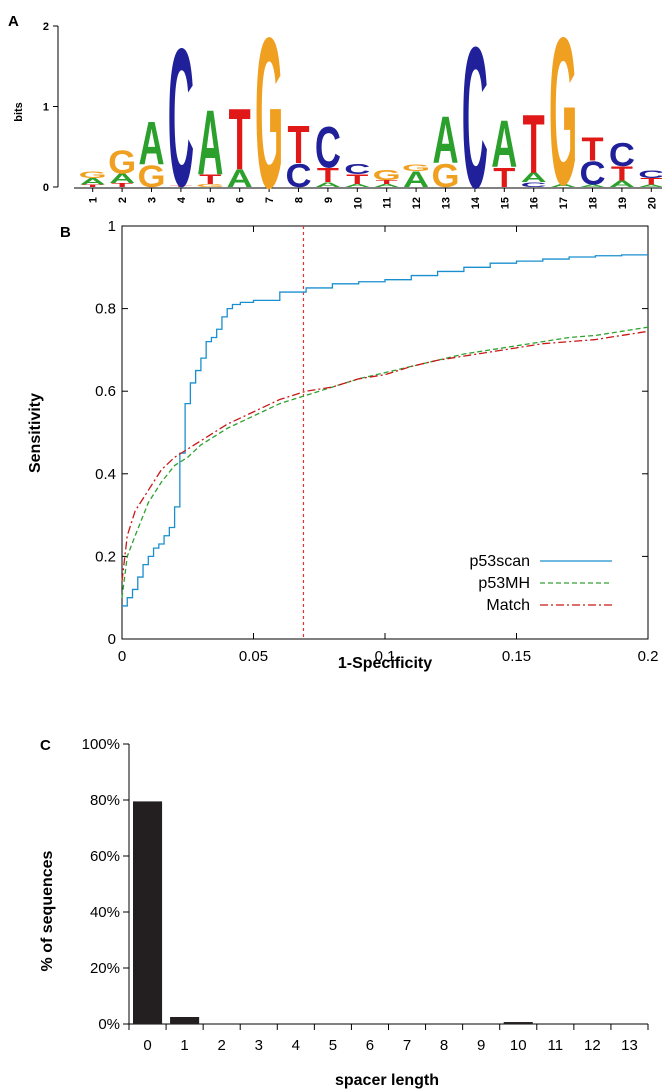  What do you see at coordinates (13, 21) in the screenshot?
I see `panel-a-letter: A` at bounding box center [13, 21].